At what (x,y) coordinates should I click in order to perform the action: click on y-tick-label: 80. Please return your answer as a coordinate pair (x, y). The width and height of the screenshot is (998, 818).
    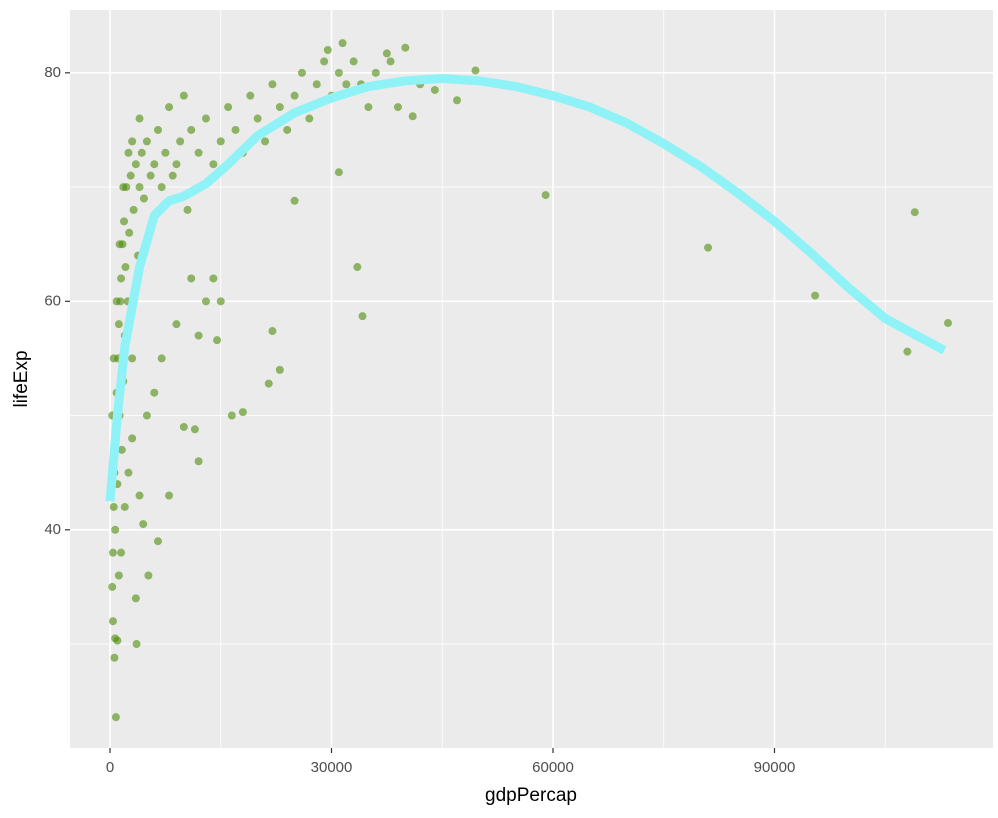
    Looking at the image, I should click on (52, 72).